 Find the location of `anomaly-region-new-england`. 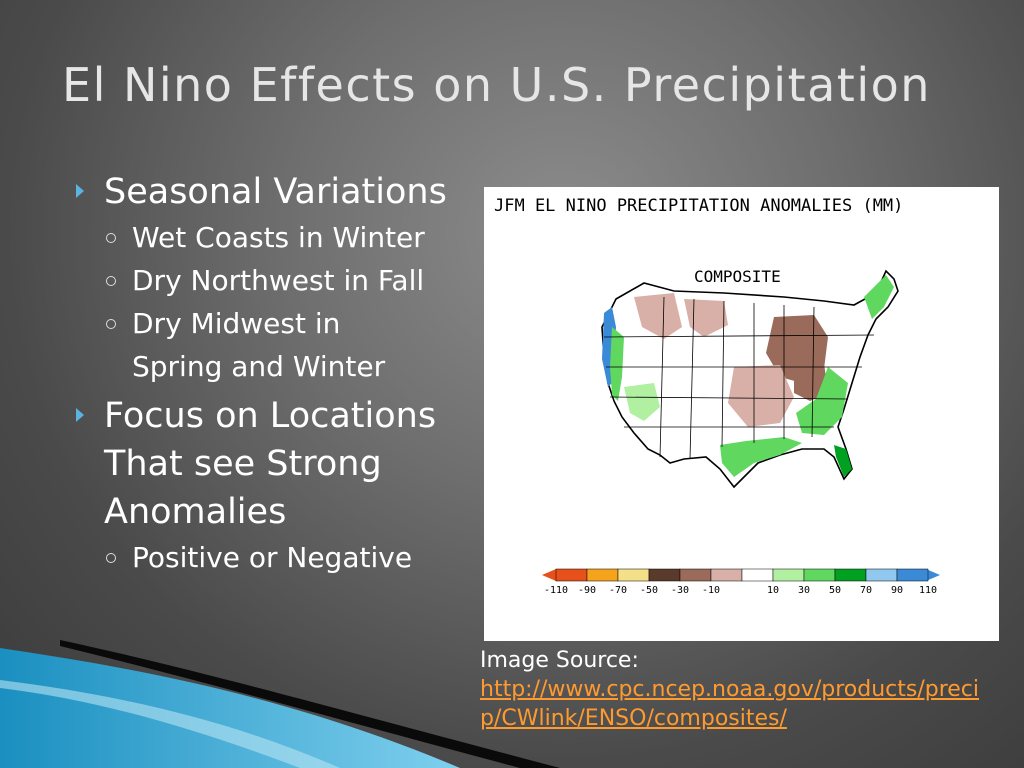

anomaly-region-new-england is located at coordinates (879, 297).